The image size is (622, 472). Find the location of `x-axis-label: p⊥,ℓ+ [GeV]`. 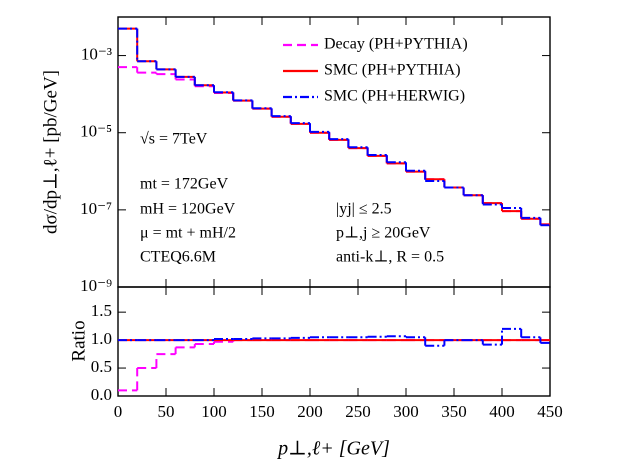

x-axis-label: p⊥,ℓ+ [GeV] is located at coordinates (333, 449).